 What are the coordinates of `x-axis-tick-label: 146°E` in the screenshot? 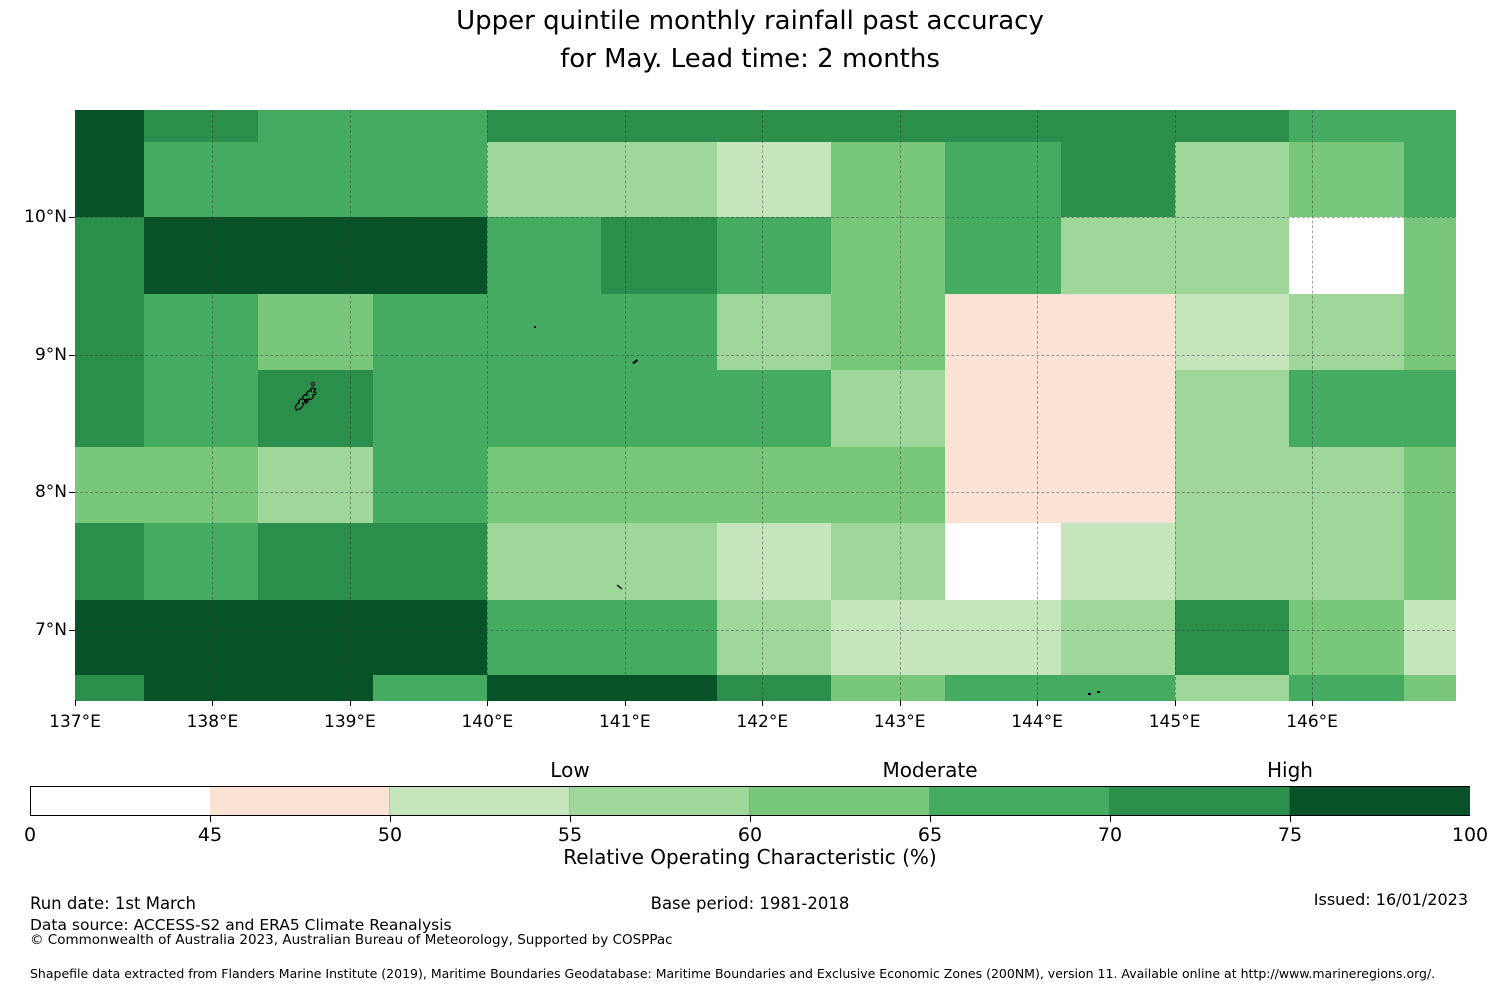 It's located at (1312, 722).